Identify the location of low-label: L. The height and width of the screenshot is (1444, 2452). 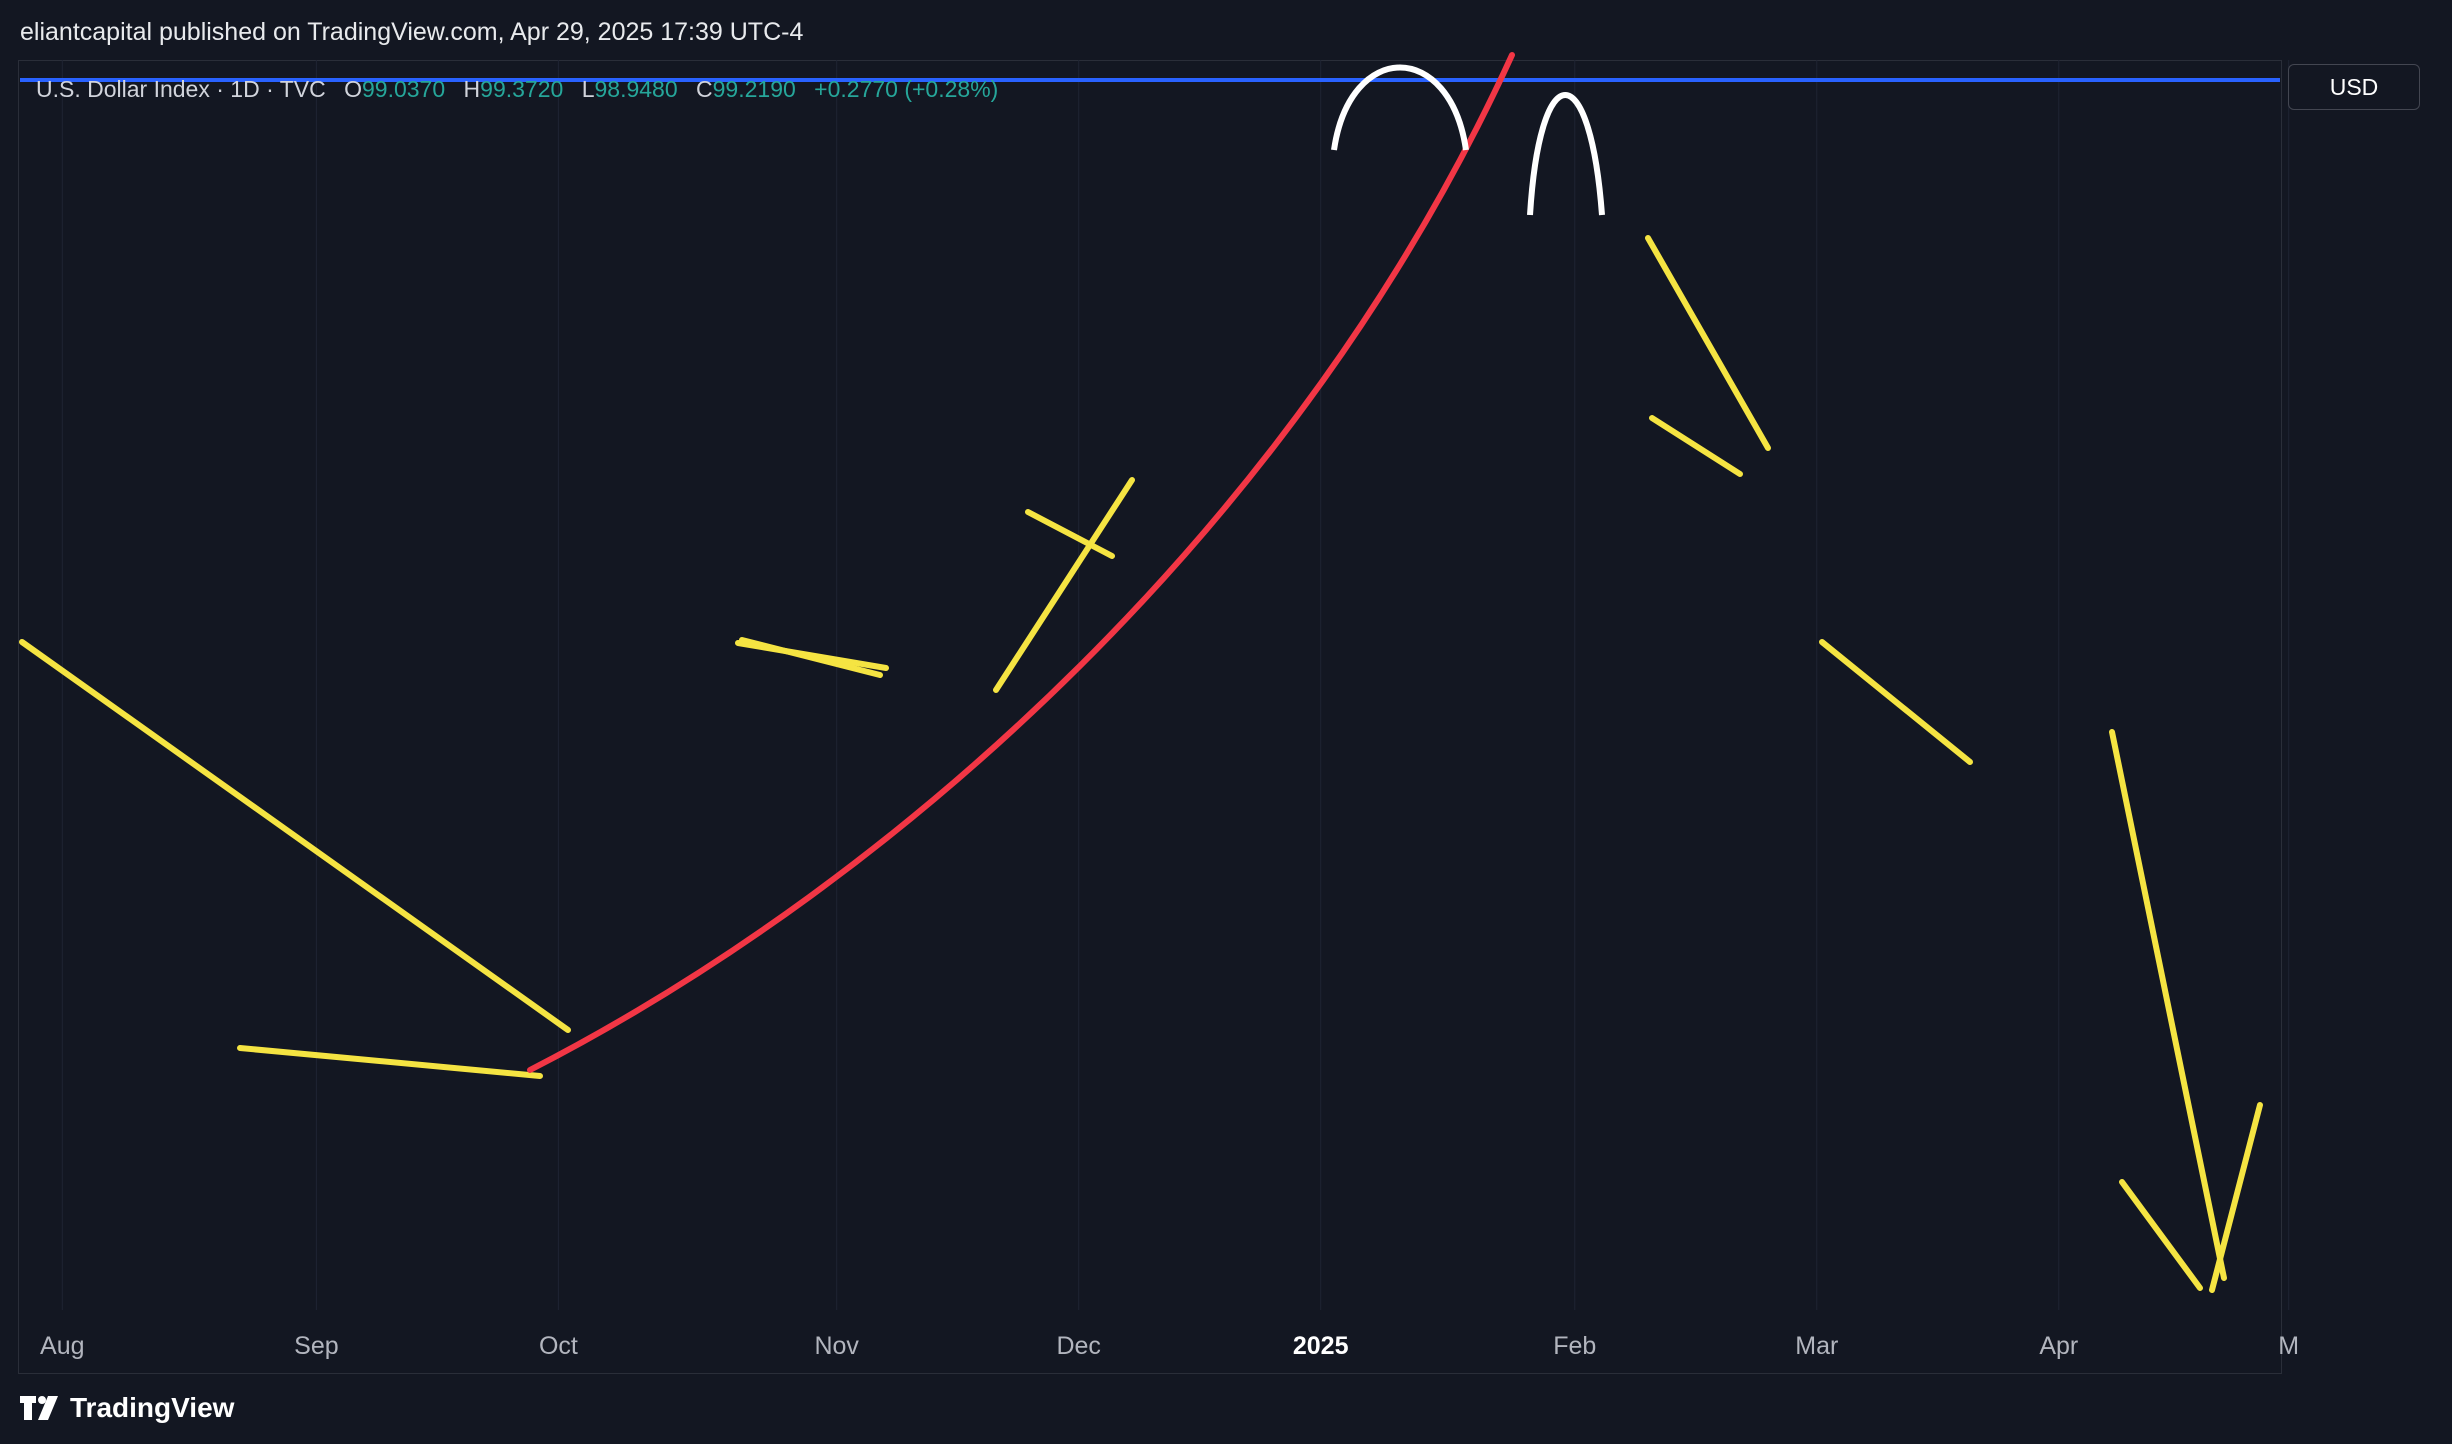
(588, 89).